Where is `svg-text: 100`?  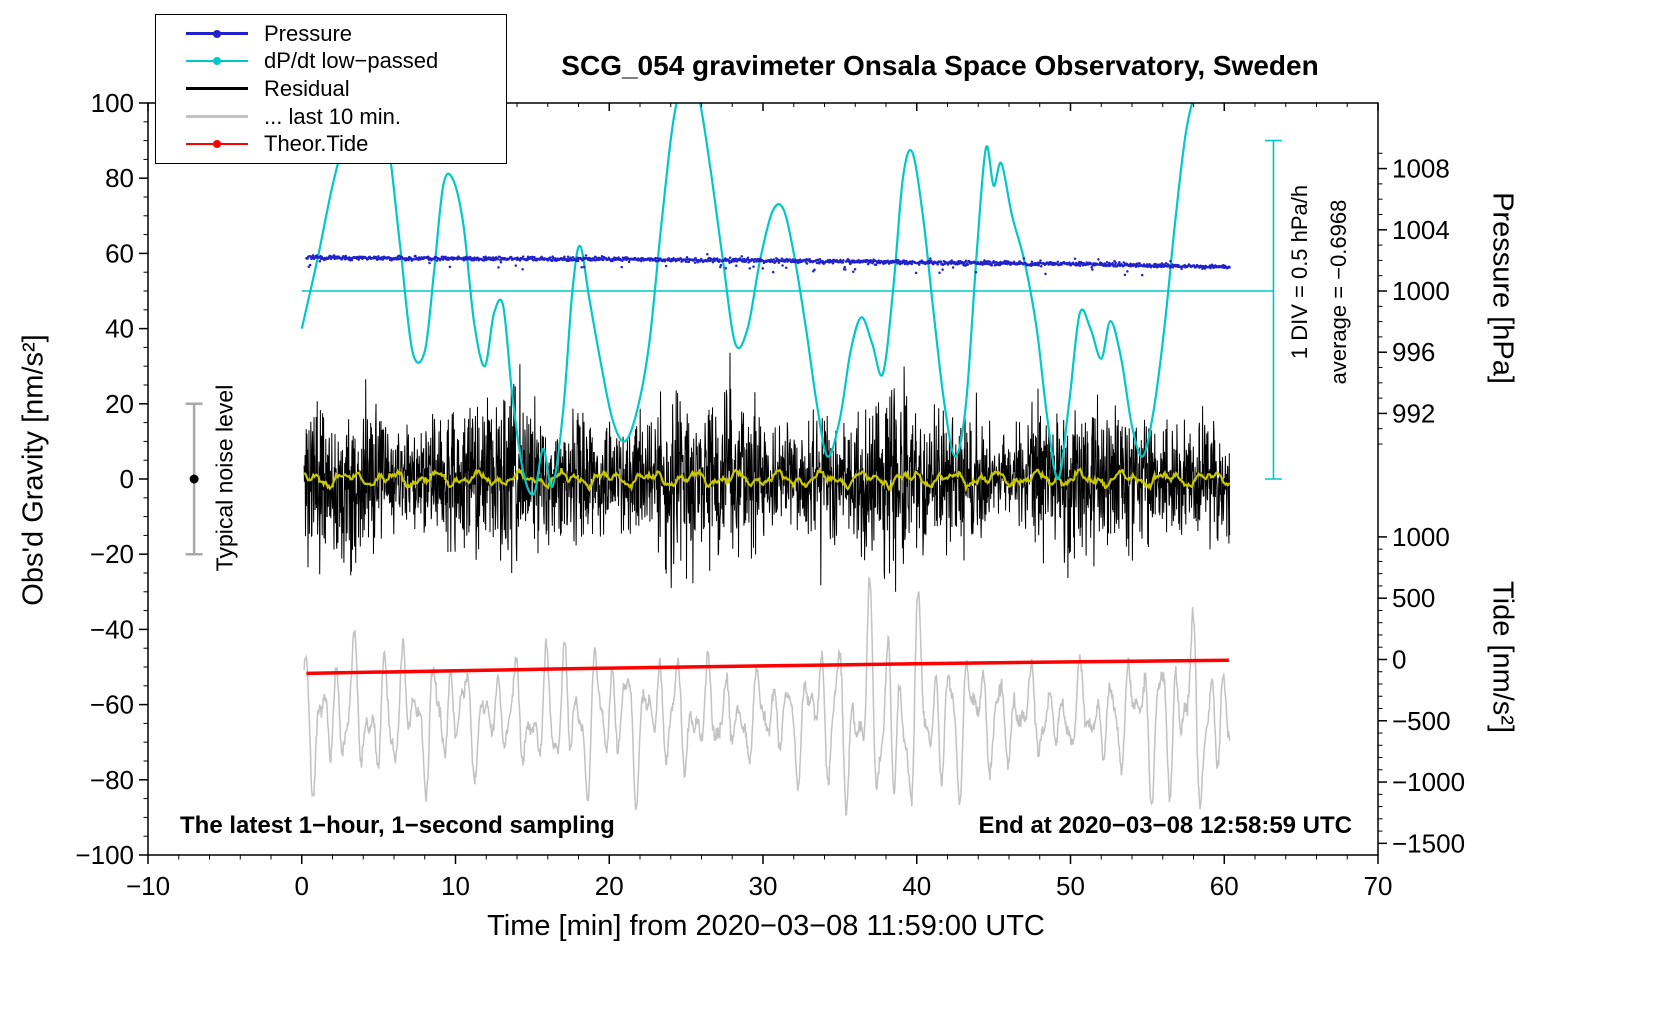
svg-text: 100 is located at coordinates (112, 103).